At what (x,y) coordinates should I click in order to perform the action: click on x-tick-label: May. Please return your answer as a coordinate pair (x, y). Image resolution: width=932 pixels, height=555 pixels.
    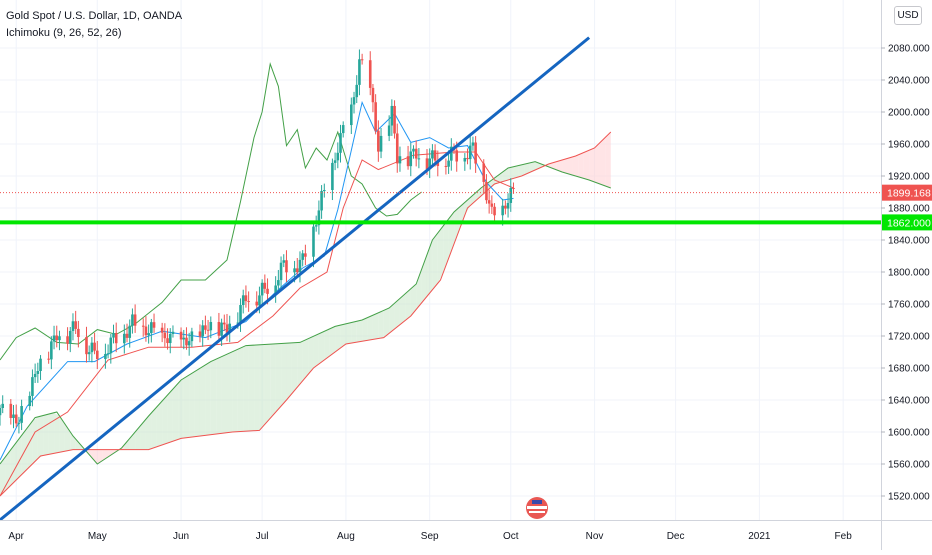
    Looking at the image, I should click on (97, 536).